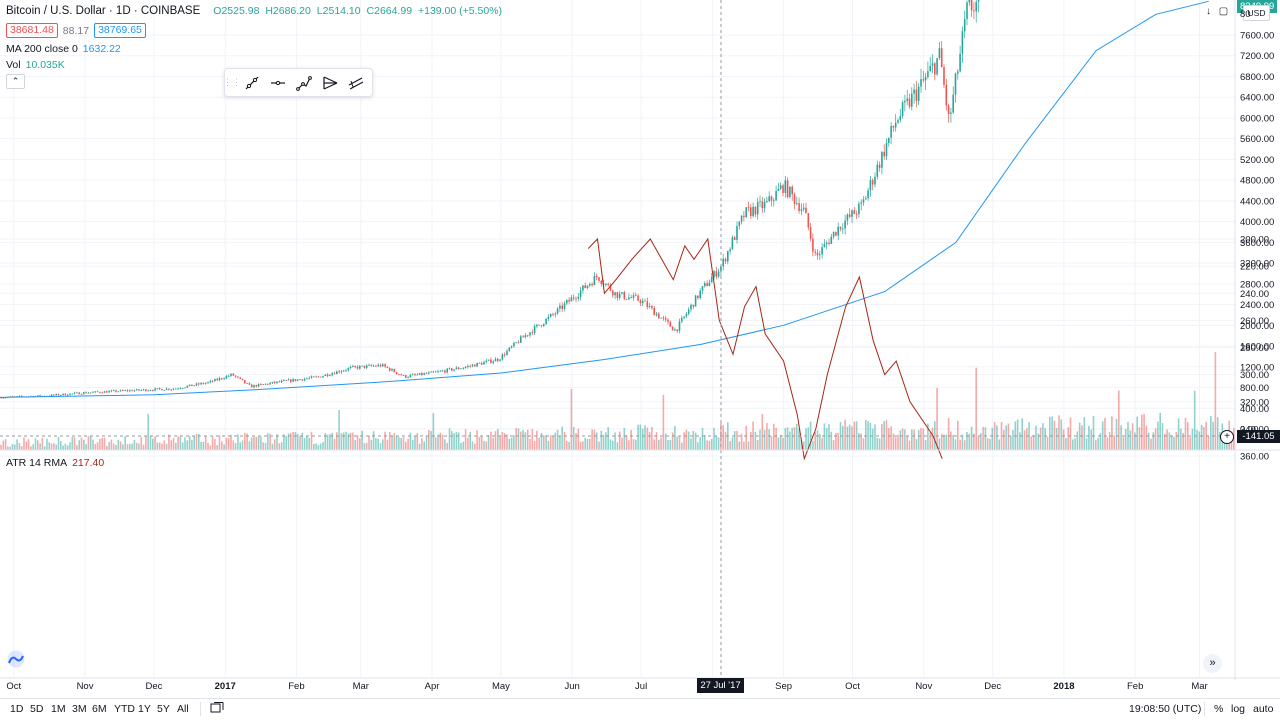 This screenshot has width=1280, height=721. I want to click on range-button-1m: 1M, so click(58, 709).